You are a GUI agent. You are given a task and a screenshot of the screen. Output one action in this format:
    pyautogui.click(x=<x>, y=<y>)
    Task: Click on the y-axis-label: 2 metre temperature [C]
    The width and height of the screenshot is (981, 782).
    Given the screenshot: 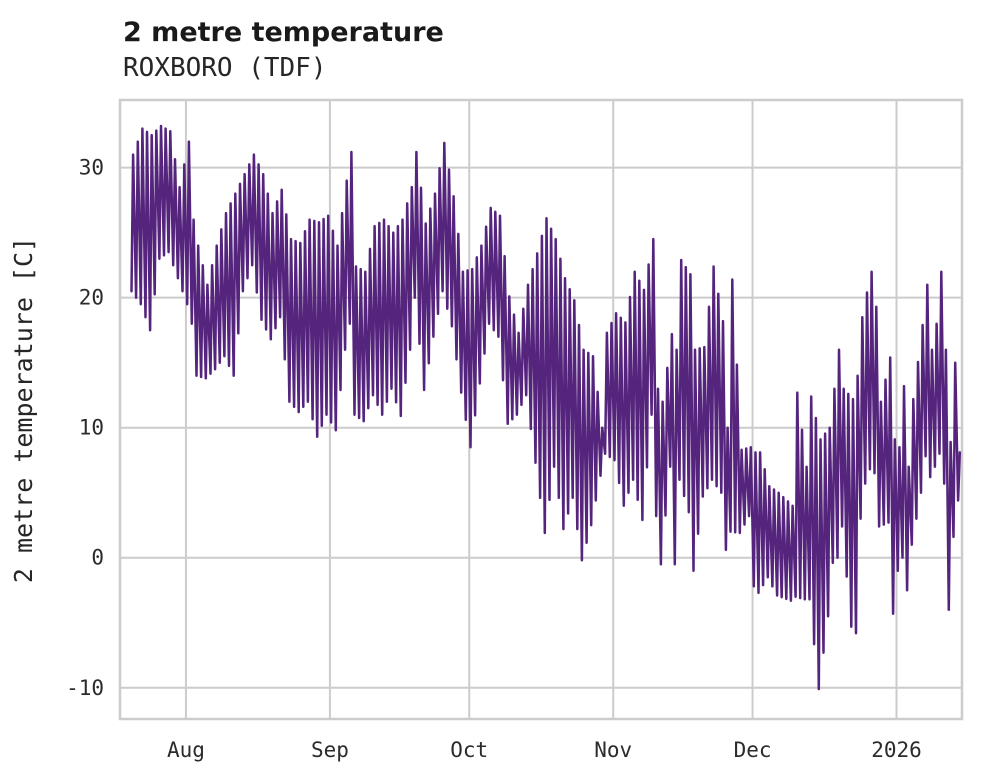 What is the action you would take?
    pyautogui.click(x=23, y=410)
    